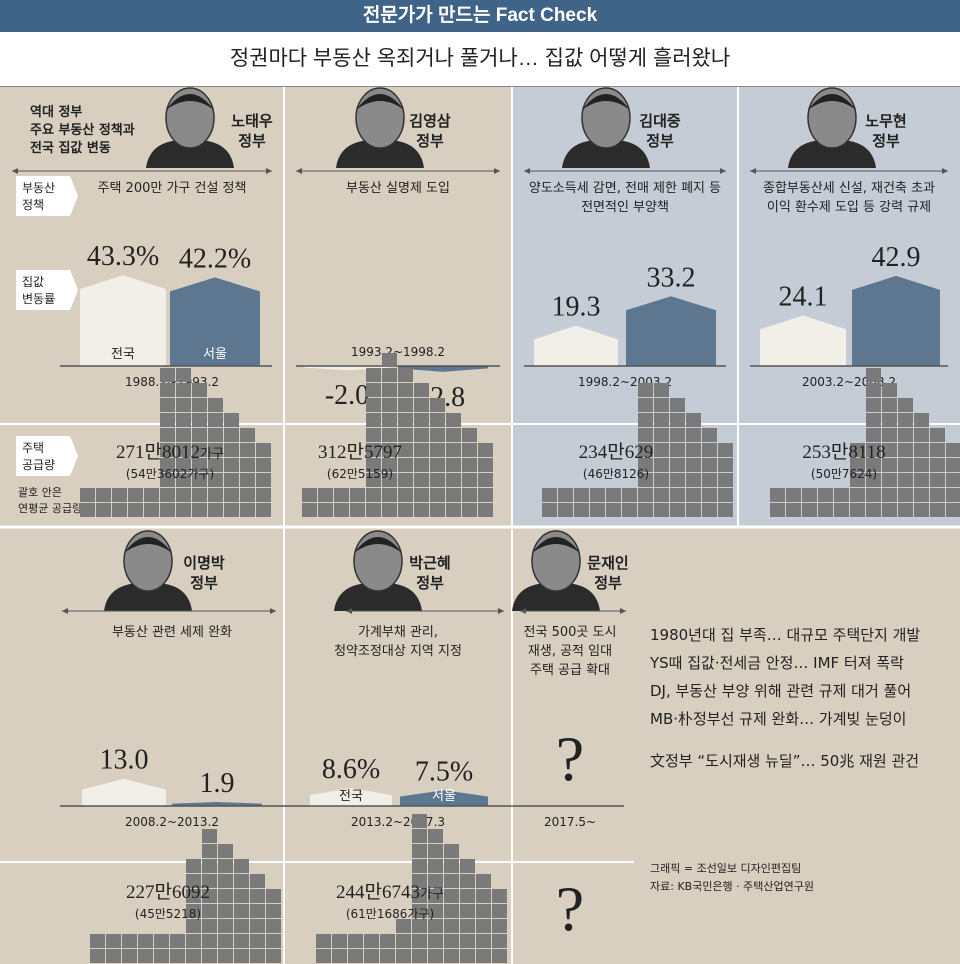 Image resolution: width=960 pixels, height=964 pixels. Describe the element at coordinates (347, 395) in the screenshot. I see `bar-value-label: -2.0` at that location.